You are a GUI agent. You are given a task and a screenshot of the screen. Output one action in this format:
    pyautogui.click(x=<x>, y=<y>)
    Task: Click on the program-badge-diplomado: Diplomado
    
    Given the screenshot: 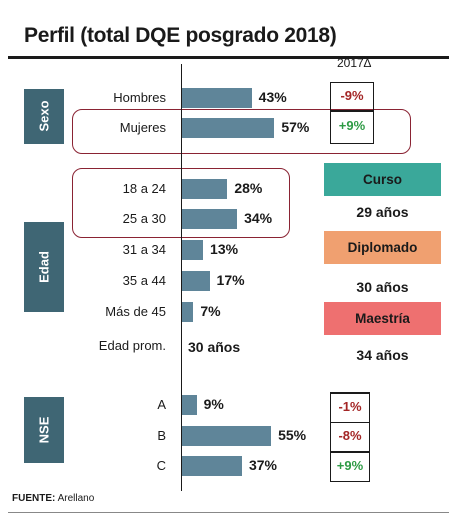 What is the action you would take?
    pyautogui.click(x=382, y=247)
    